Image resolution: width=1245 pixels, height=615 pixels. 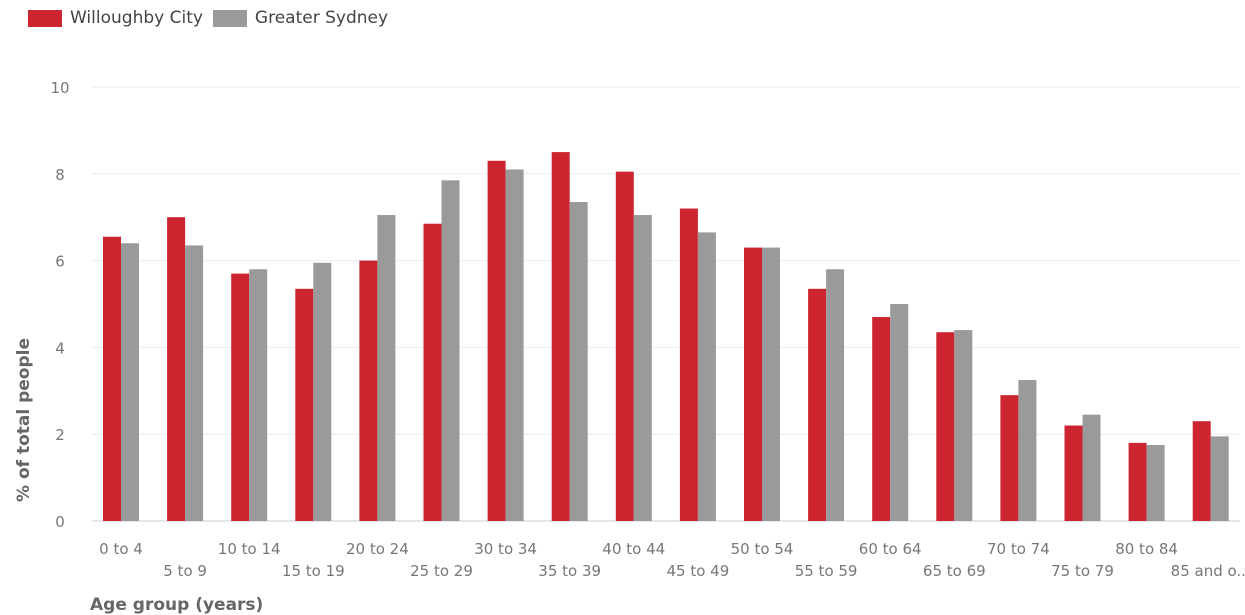 I want to click on x-tick-label: 10 to 14, so click(x=249, y=549).